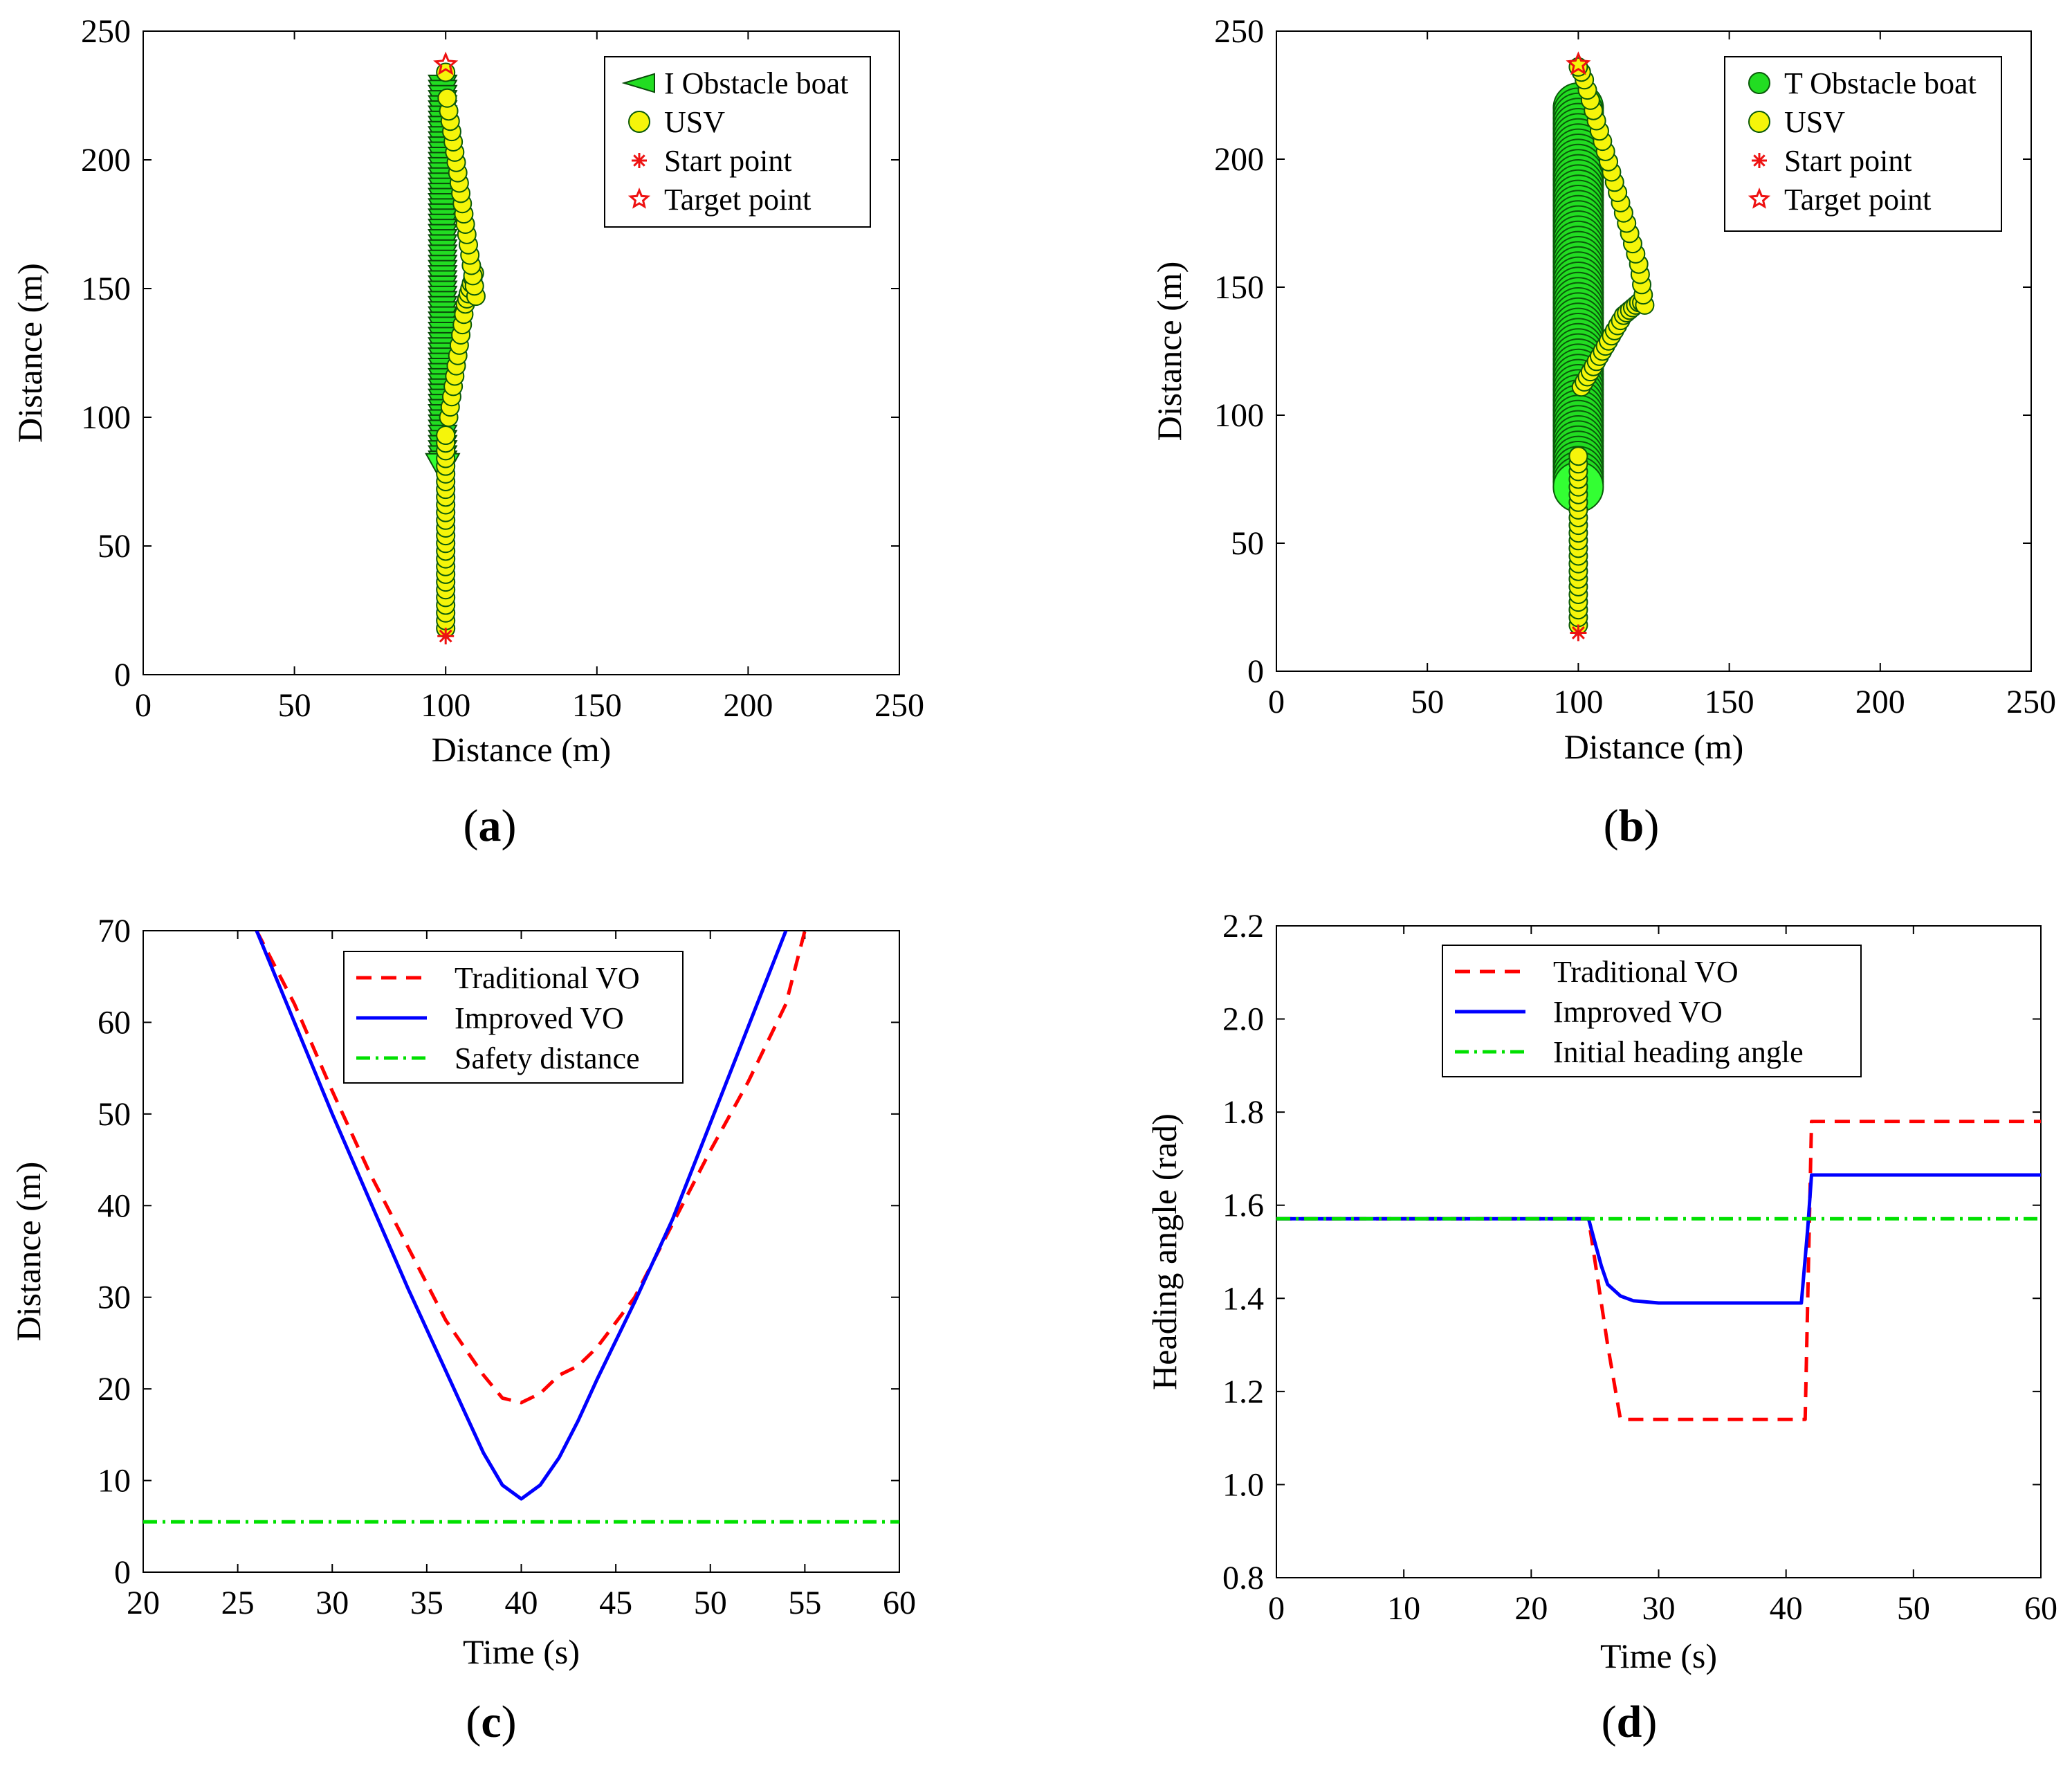  What do you see at coordinates (1243, 1392) in the screenshot?
I see `y-tick-label: 1.2` at bounding box center [1243, 1392].